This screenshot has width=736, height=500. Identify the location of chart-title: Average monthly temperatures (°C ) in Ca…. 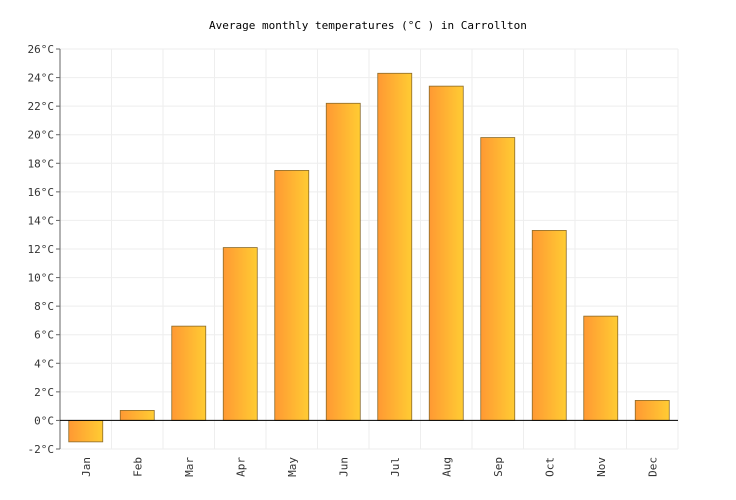
(368, 25).